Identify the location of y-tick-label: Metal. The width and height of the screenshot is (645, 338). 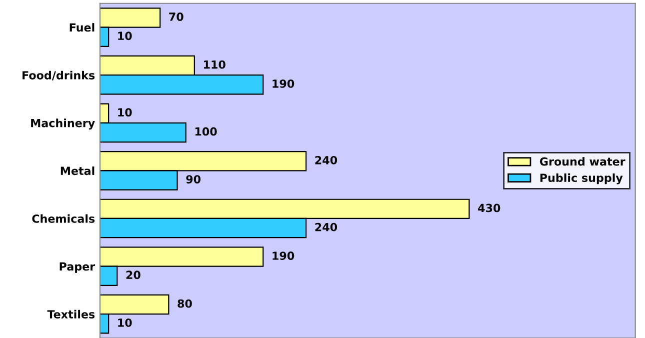
(77, 171).